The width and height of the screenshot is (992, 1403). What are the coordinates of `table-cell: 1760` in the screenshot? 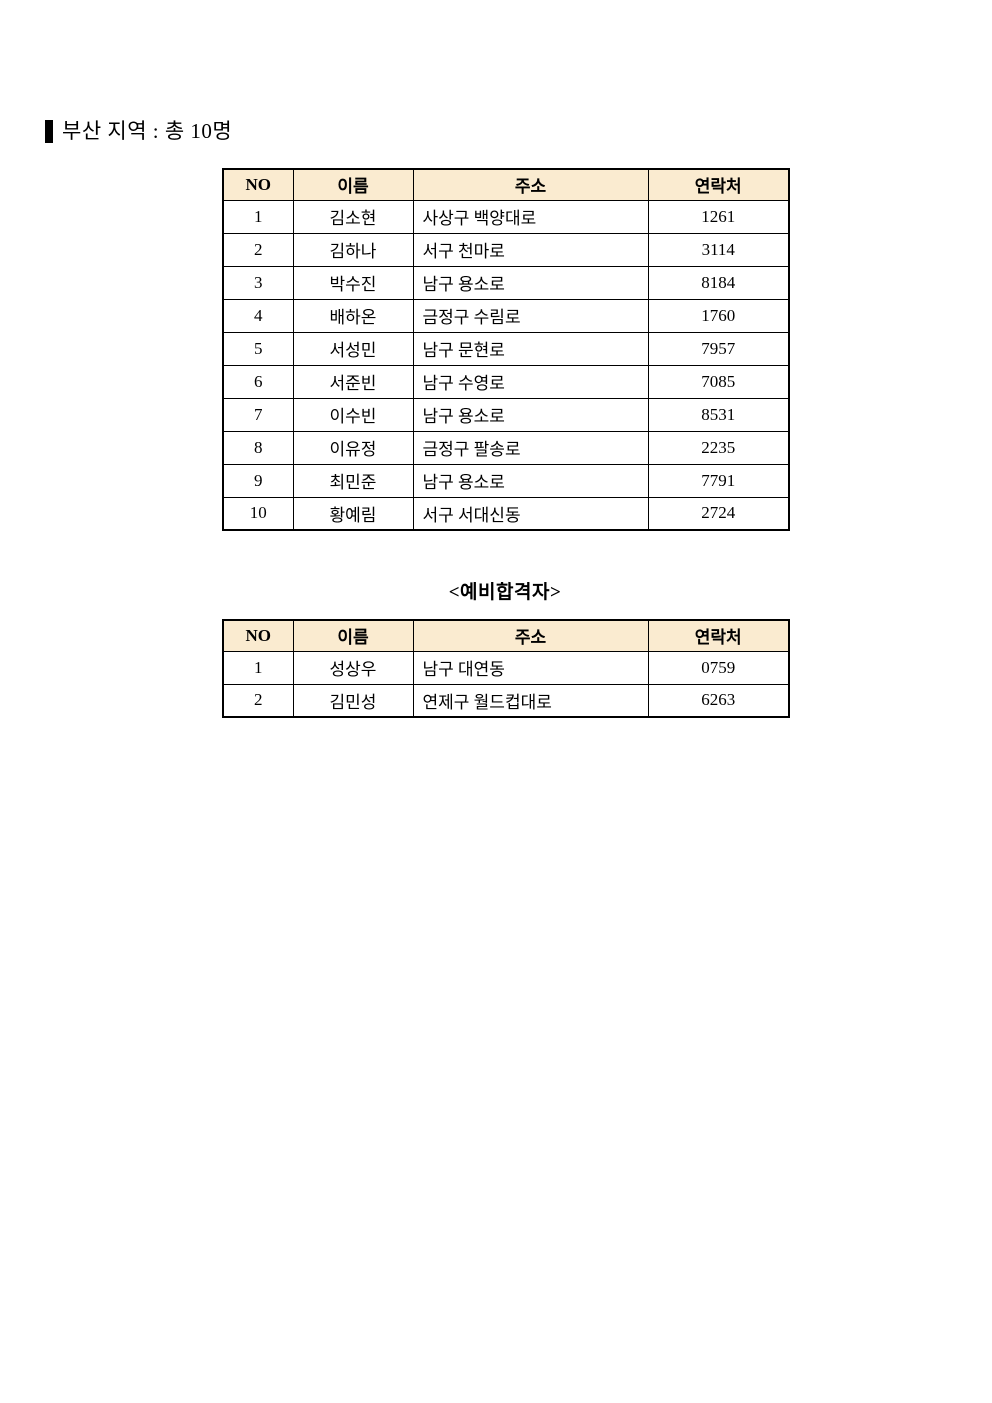 It's located at (718, 315).